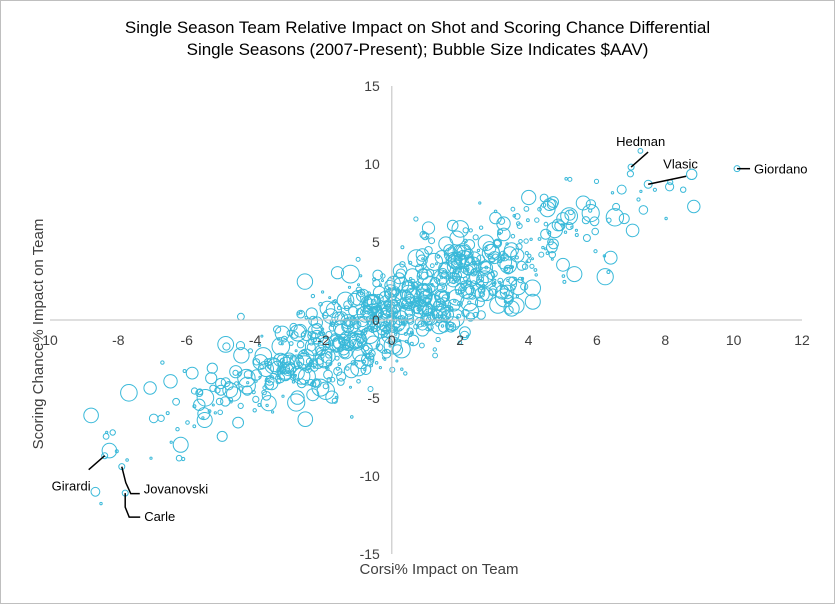 The width and height of the screenshot is (835, 604). What do you see at coordinates (640, 141) in the screenshot?
I see `annotation-label: Hedman` at bounding box center [640, 141].